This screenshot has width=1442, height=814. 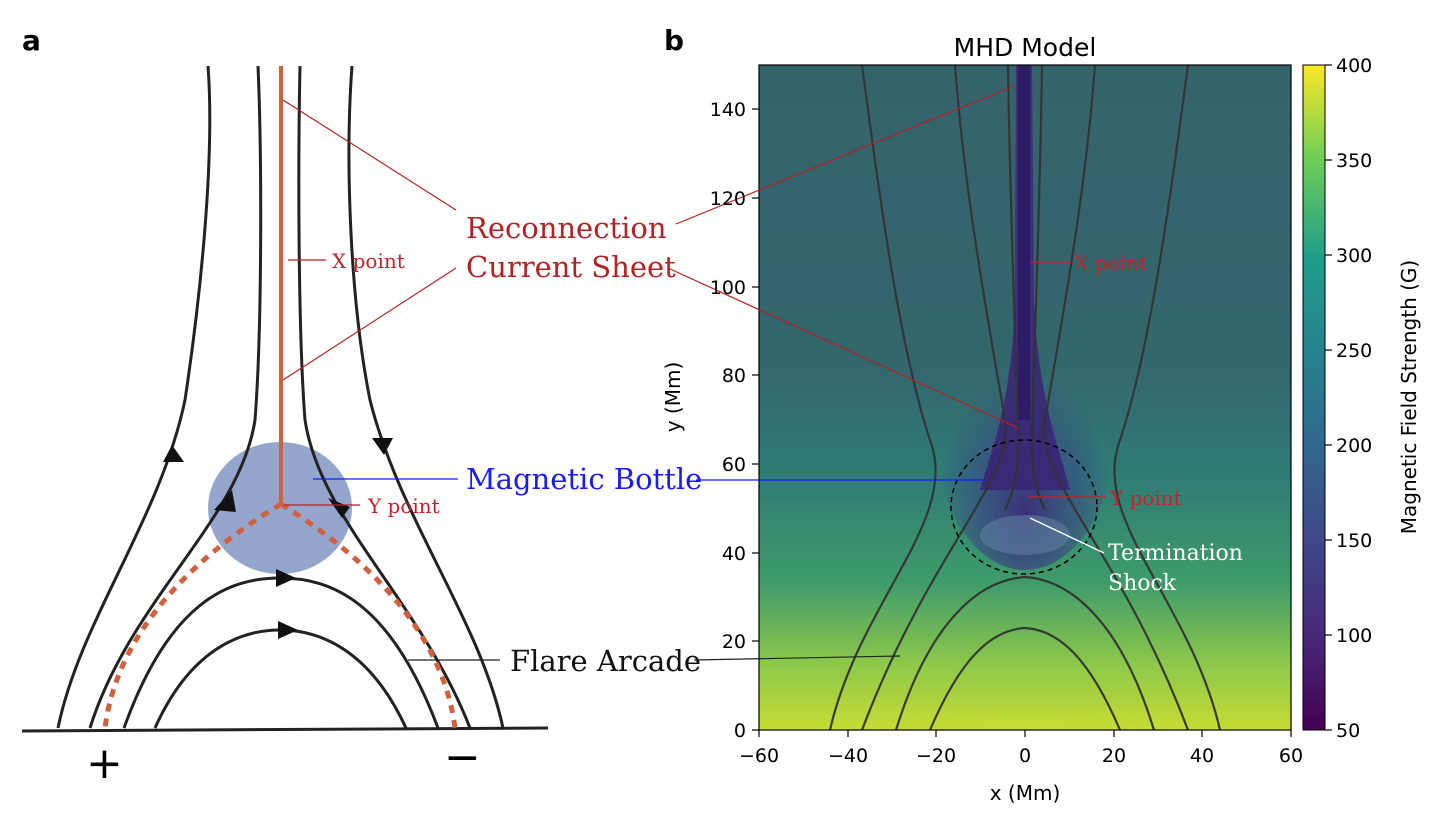 I want to click on x-tick-label: 60, so click(x=1291, y=756).